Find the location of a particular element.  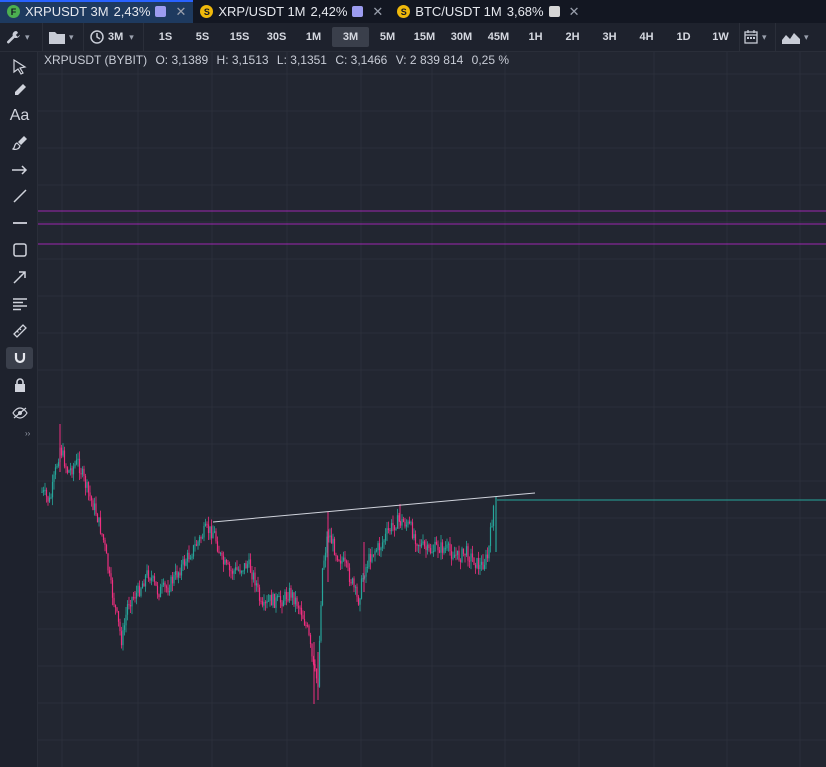

tools-menu: ▾ is located at coordinates (21, 37).